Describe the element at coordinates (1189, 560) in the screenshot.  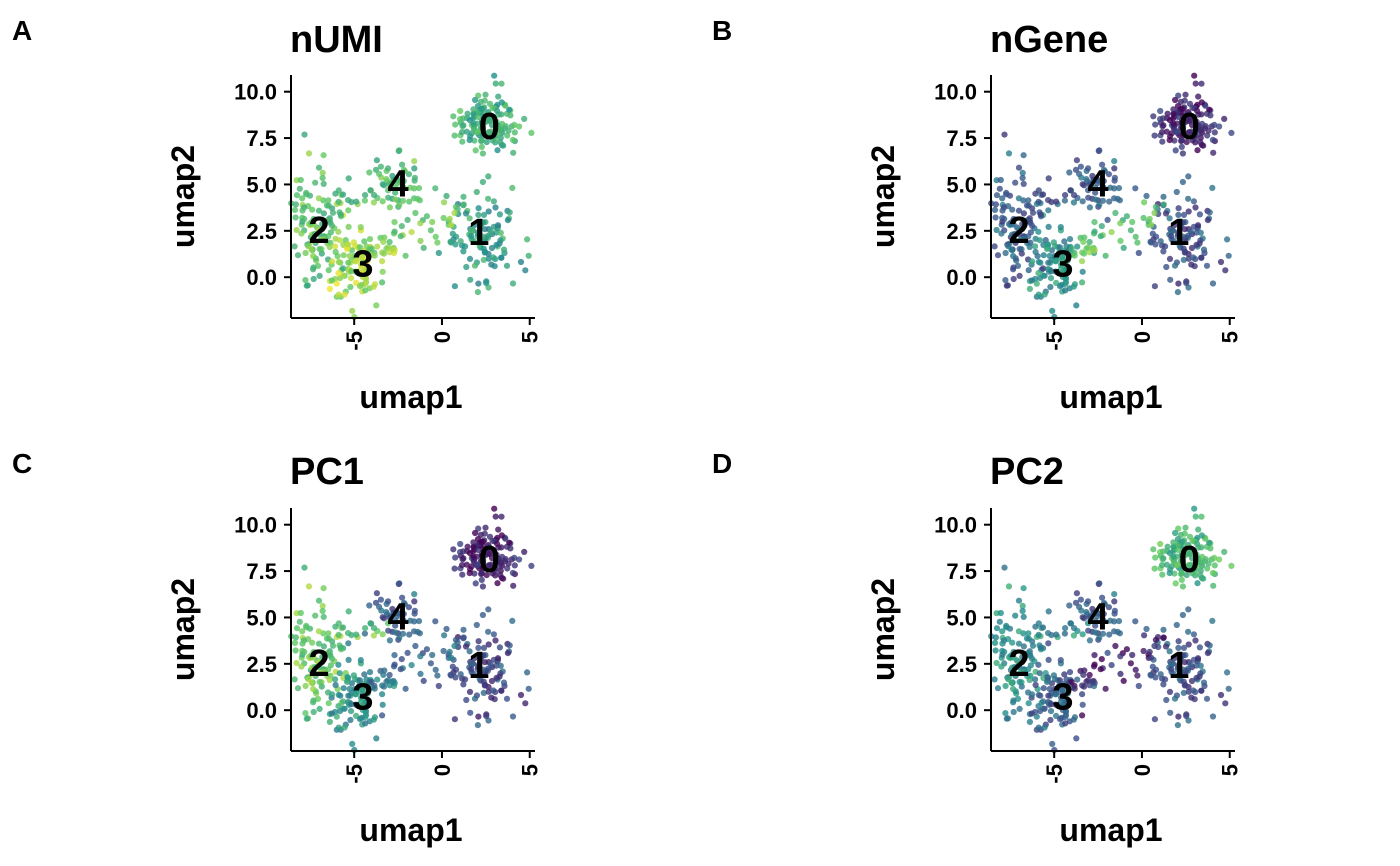
I see `cluster-label: 0` at that location.